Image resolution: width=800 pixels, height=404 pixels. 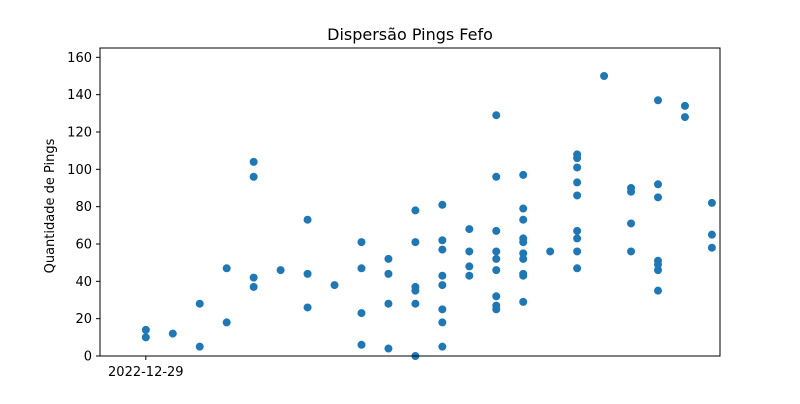 What do you see at coordinates (79, 133) in the screenshot?
I see `y-tick-label-6: 120` at bounding box center [79, 133].